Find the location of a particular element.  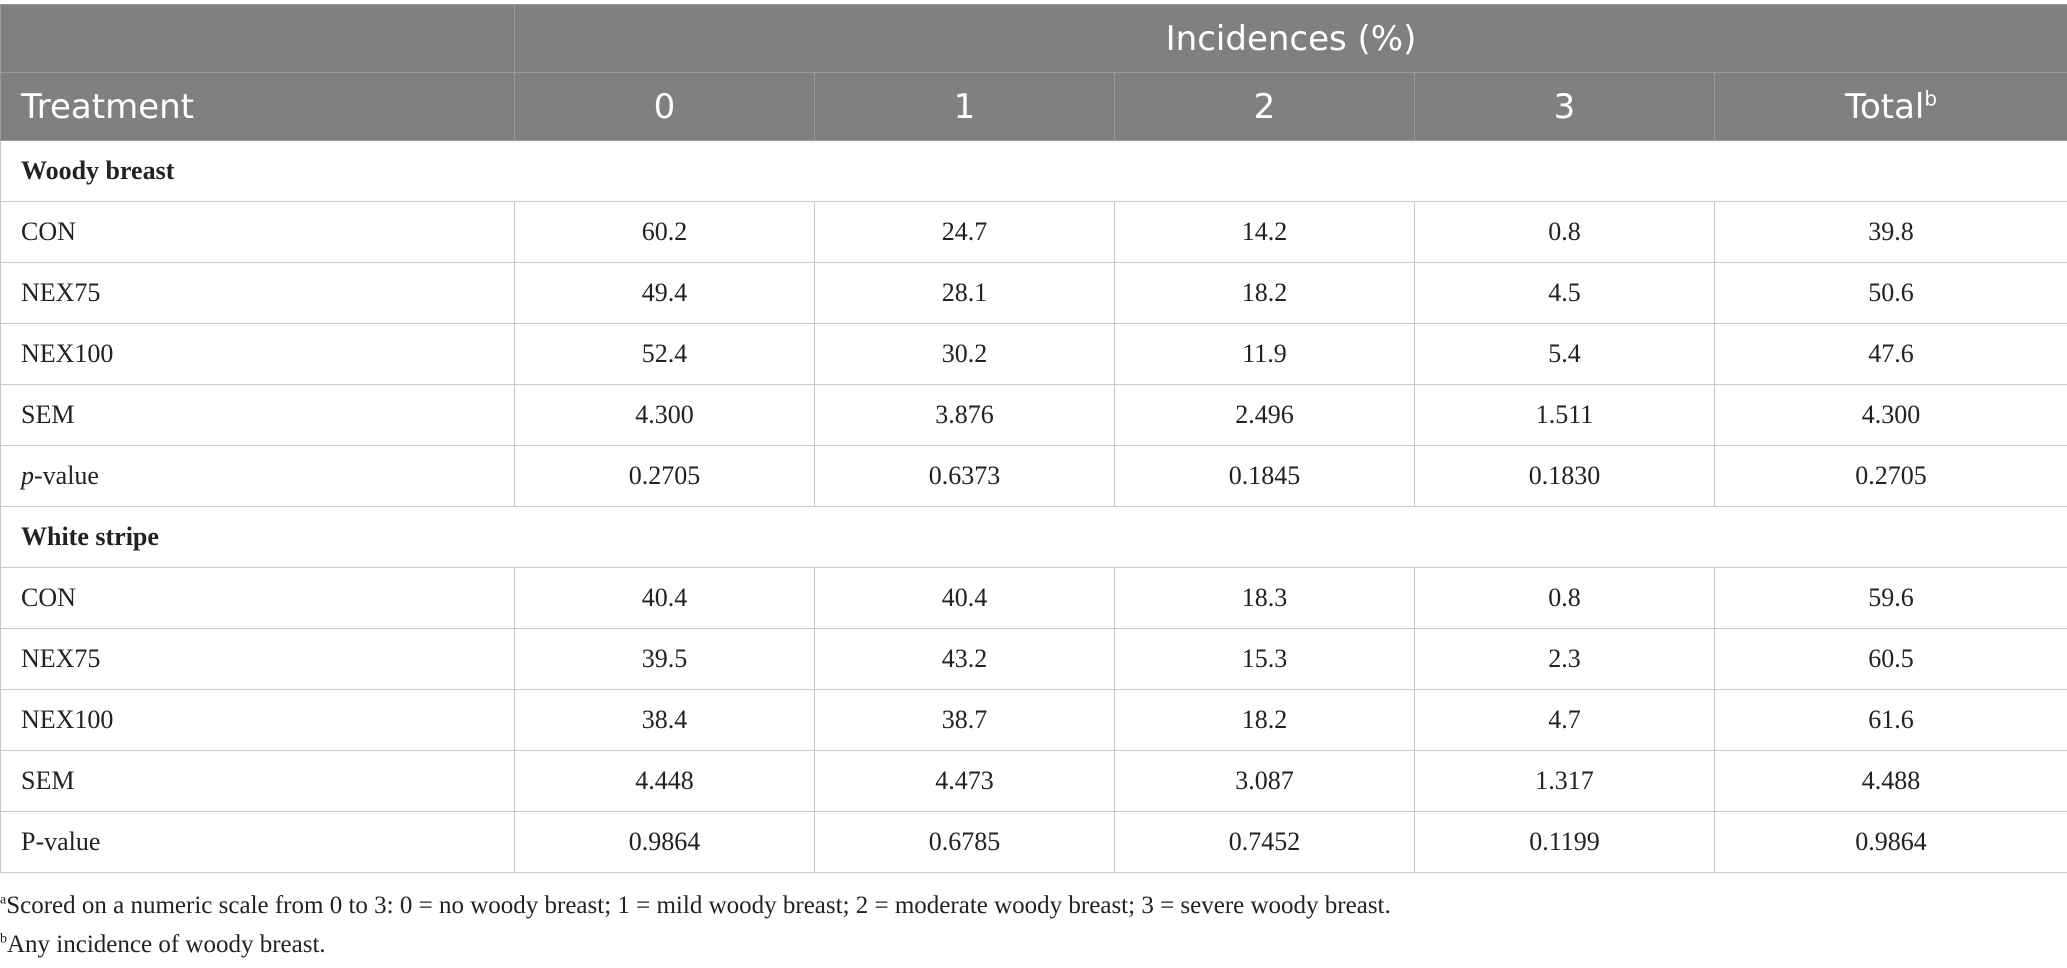

table-cell: 39.5 is located at coordinates (665, 659).